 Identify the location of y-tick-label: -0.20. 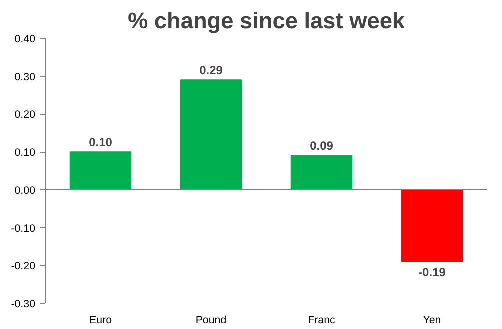
(23, 266).